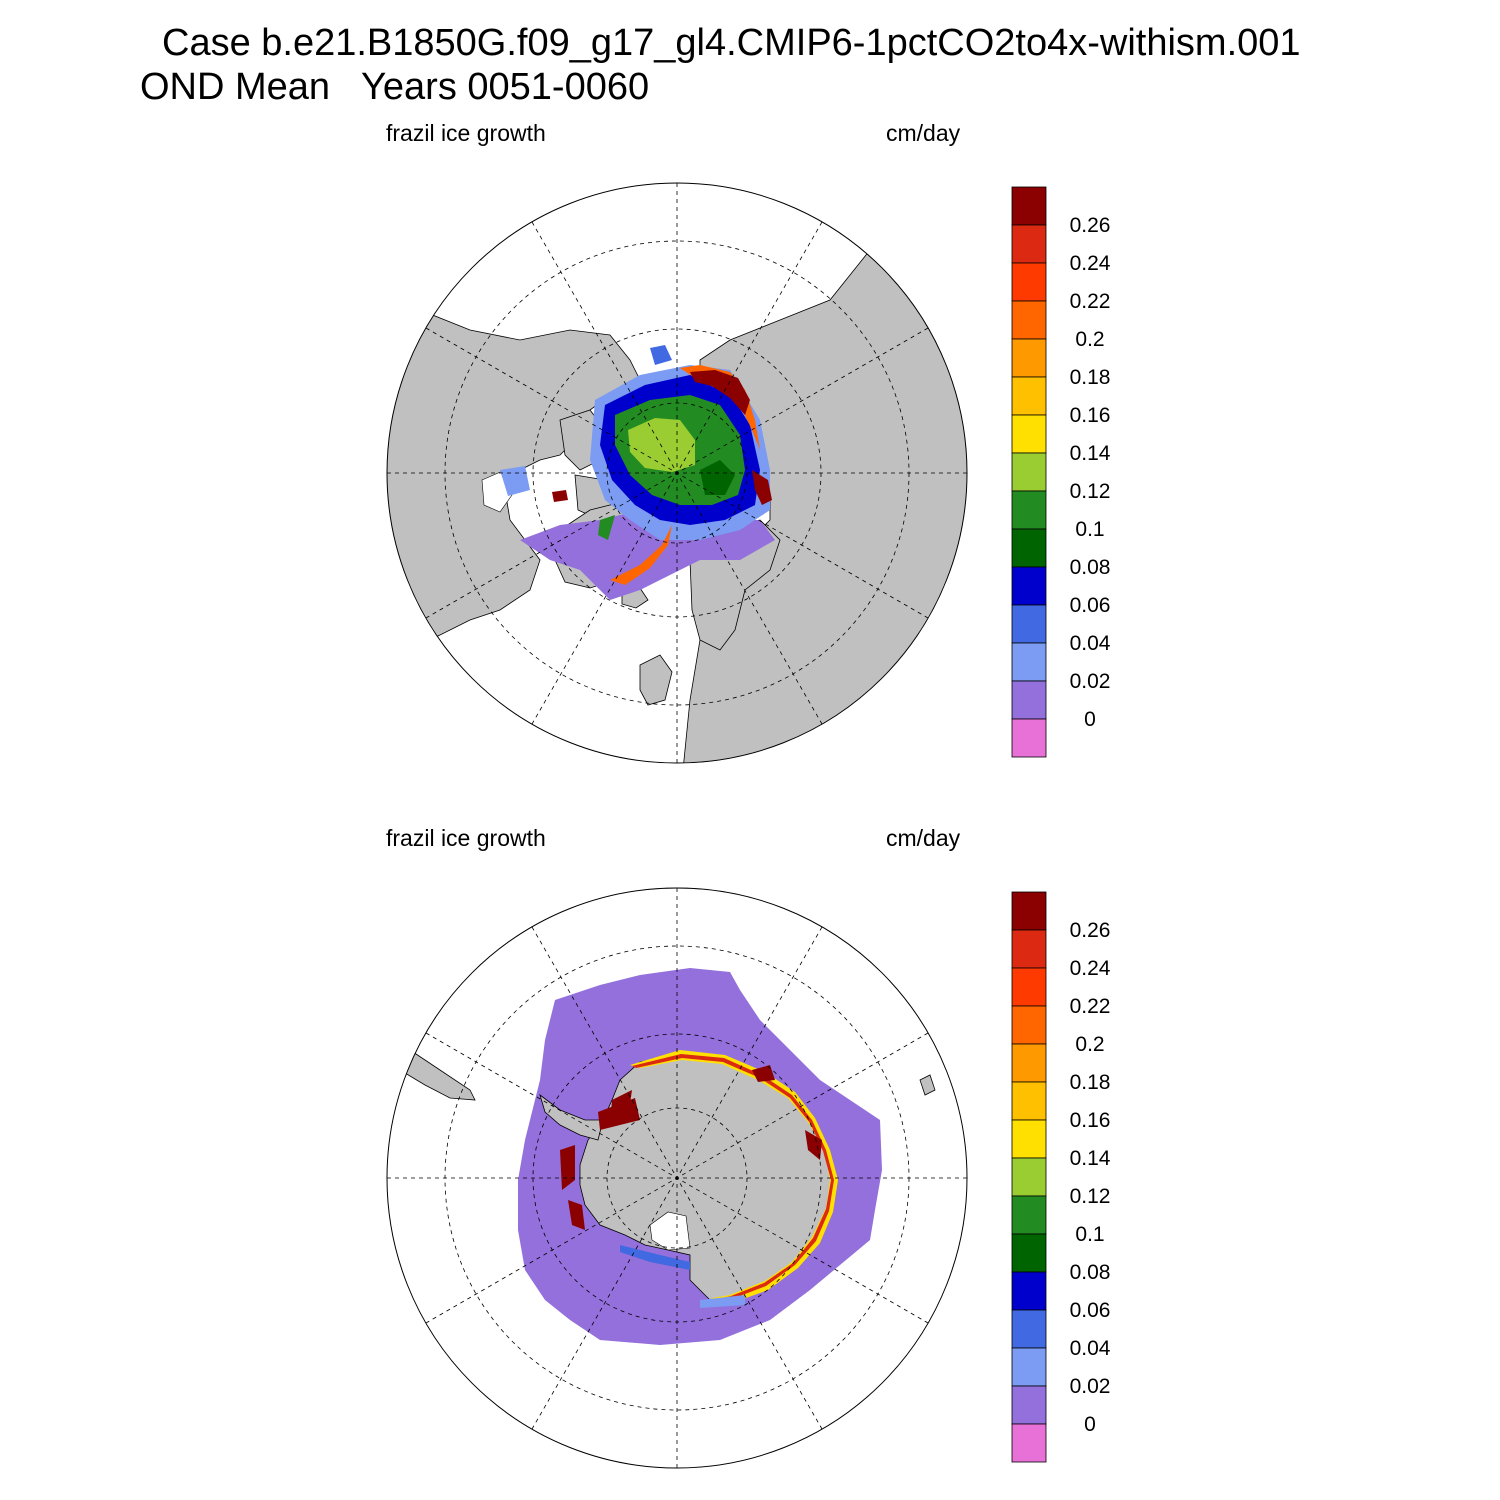 Image resolution: width=1500 pixels, height=1500 pixels. I want to click on arctic-field-yellowgreen, so click(661, 445).